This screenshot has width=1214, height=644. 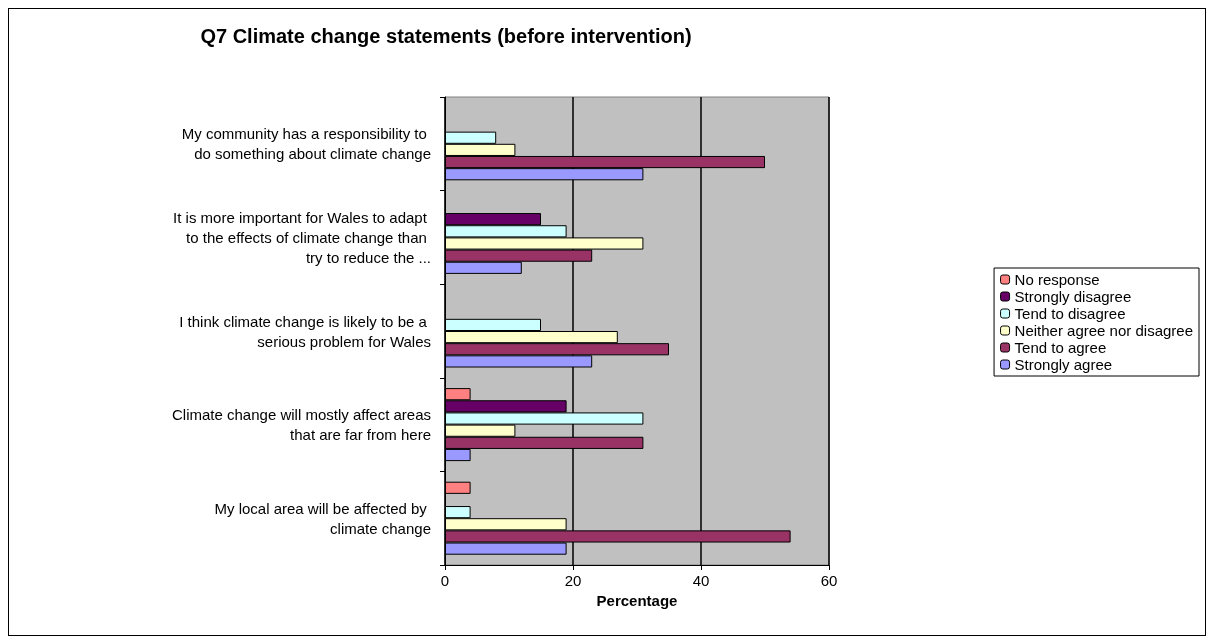 I want to click on x-axis-title: Percentage, so click(x=637, y=600).